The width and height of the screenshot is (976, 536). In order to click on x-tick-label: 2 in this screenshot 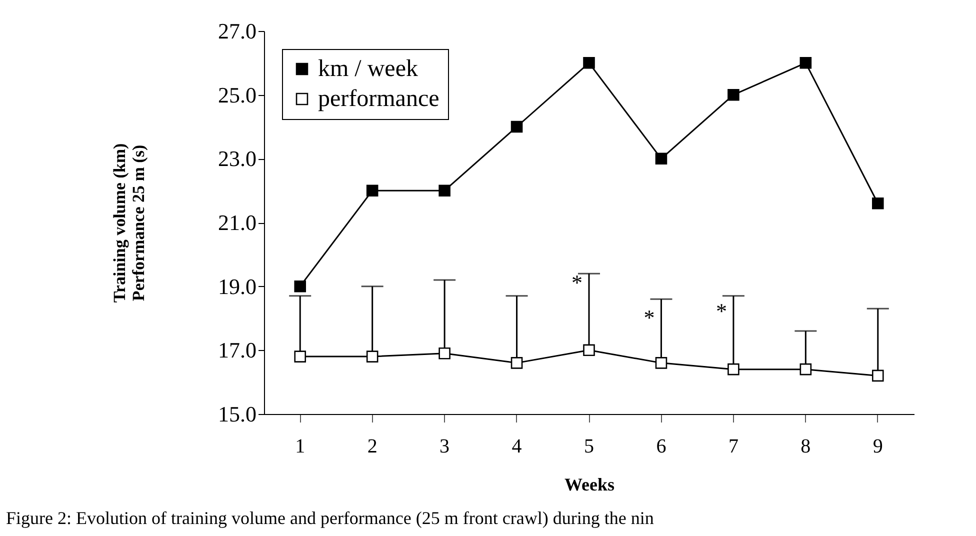, I will do `click(372, 447)`.